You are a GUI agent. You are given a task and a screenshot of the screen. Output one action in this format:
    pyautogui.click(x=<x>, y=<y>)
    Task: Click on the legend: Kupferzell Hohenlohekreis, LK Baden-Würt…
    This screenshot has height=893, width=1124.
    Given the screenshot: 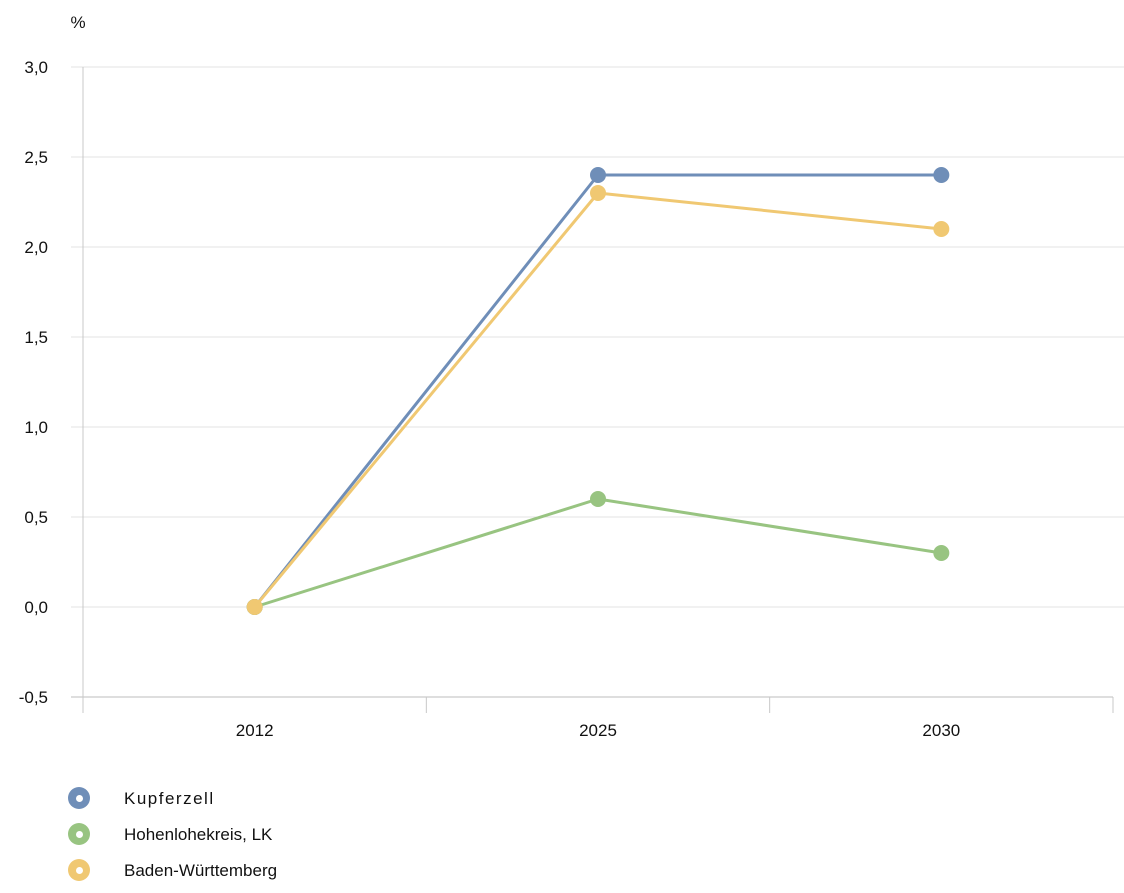 What is the action you would take?
    pyautogui.click(x=172, y=834)
    